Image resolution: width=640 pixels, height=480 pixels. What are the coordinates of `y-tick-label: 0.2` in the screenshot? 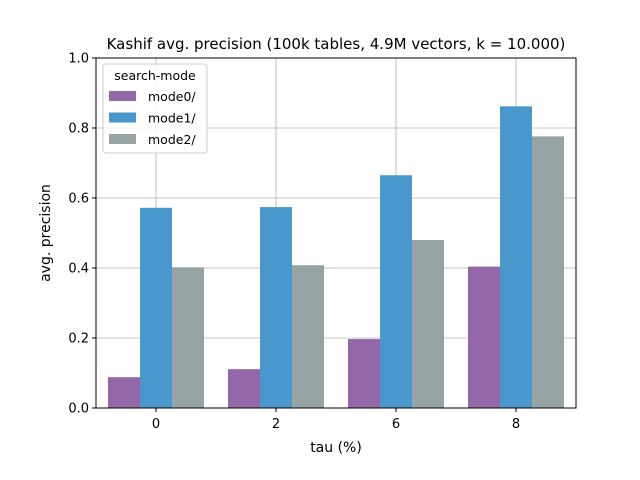 It's located at (78, 339).